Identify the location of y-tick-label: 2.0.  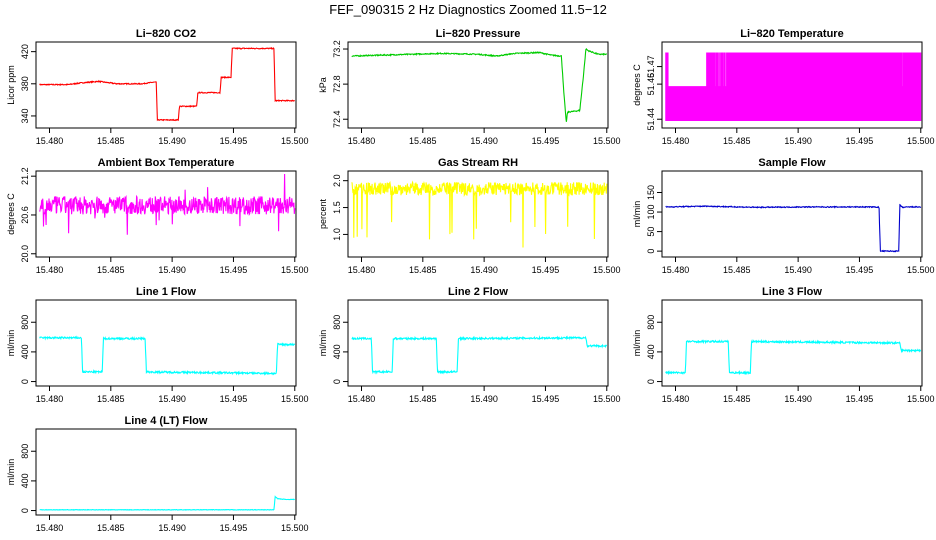
(337, 180).